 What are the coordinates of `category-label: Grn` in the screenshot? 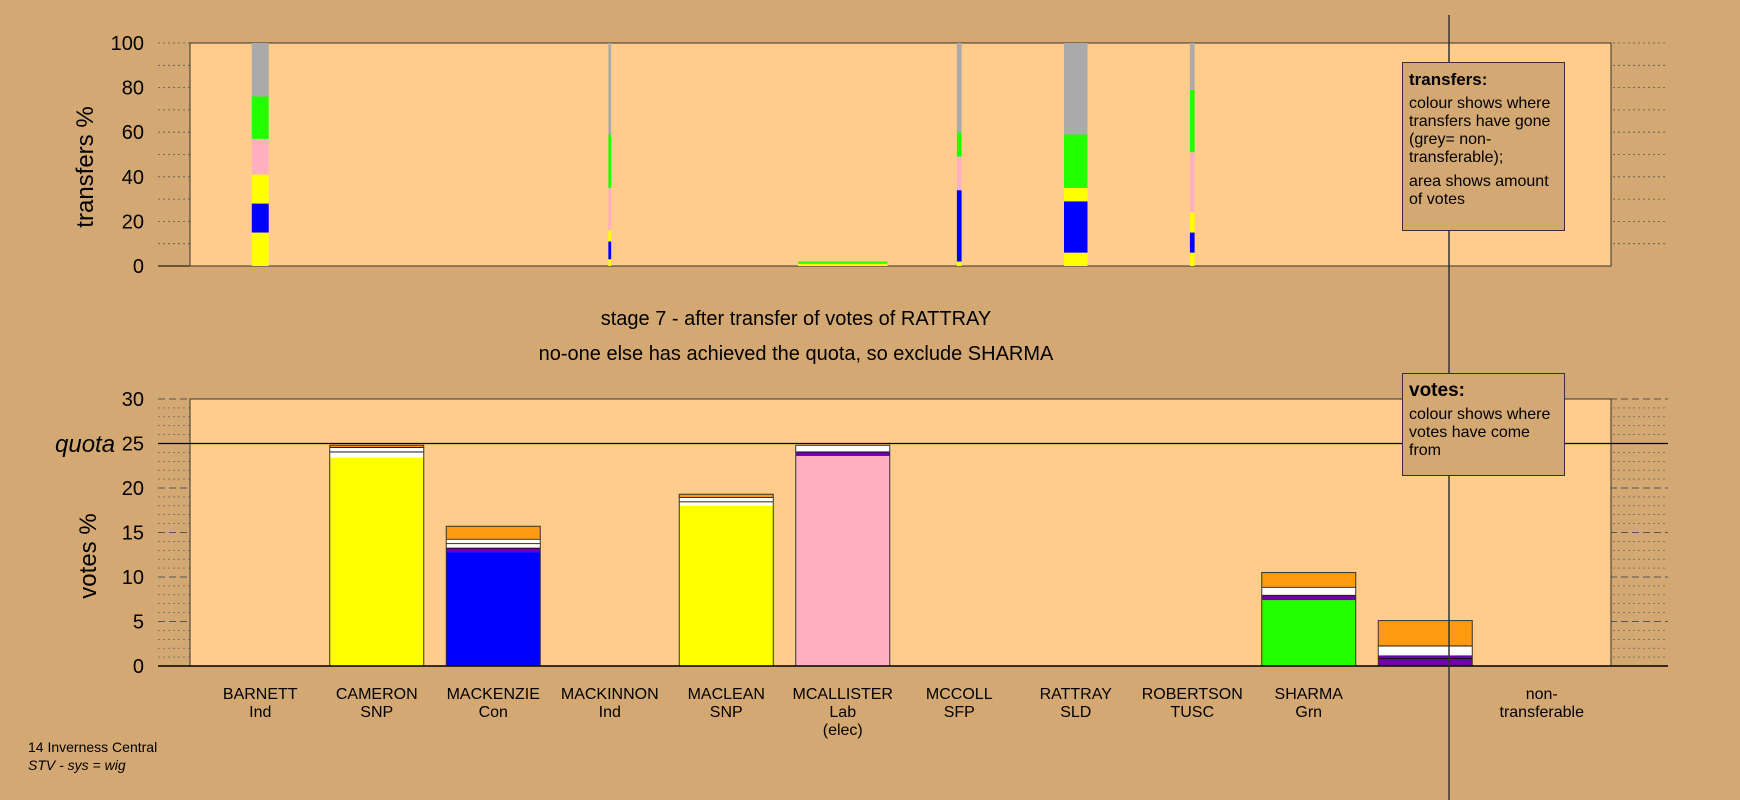 It's located at (1308, 712).